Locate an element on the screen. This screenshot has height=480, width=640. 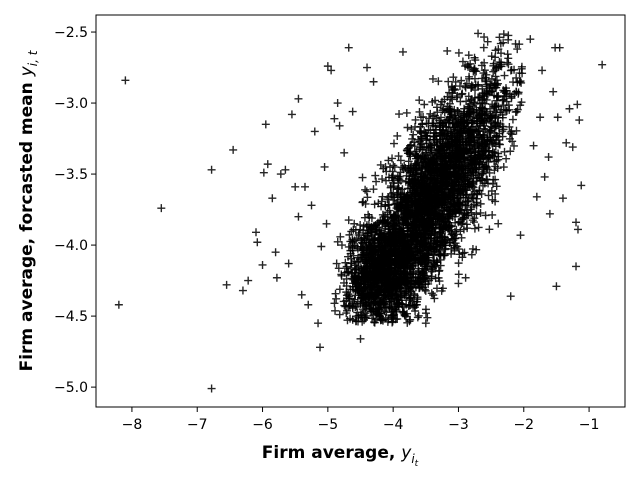
y-axis: −5.0 −4.5 −4.0 −3.5 −3.0 −2.5 is located at coordinates (75, 210).